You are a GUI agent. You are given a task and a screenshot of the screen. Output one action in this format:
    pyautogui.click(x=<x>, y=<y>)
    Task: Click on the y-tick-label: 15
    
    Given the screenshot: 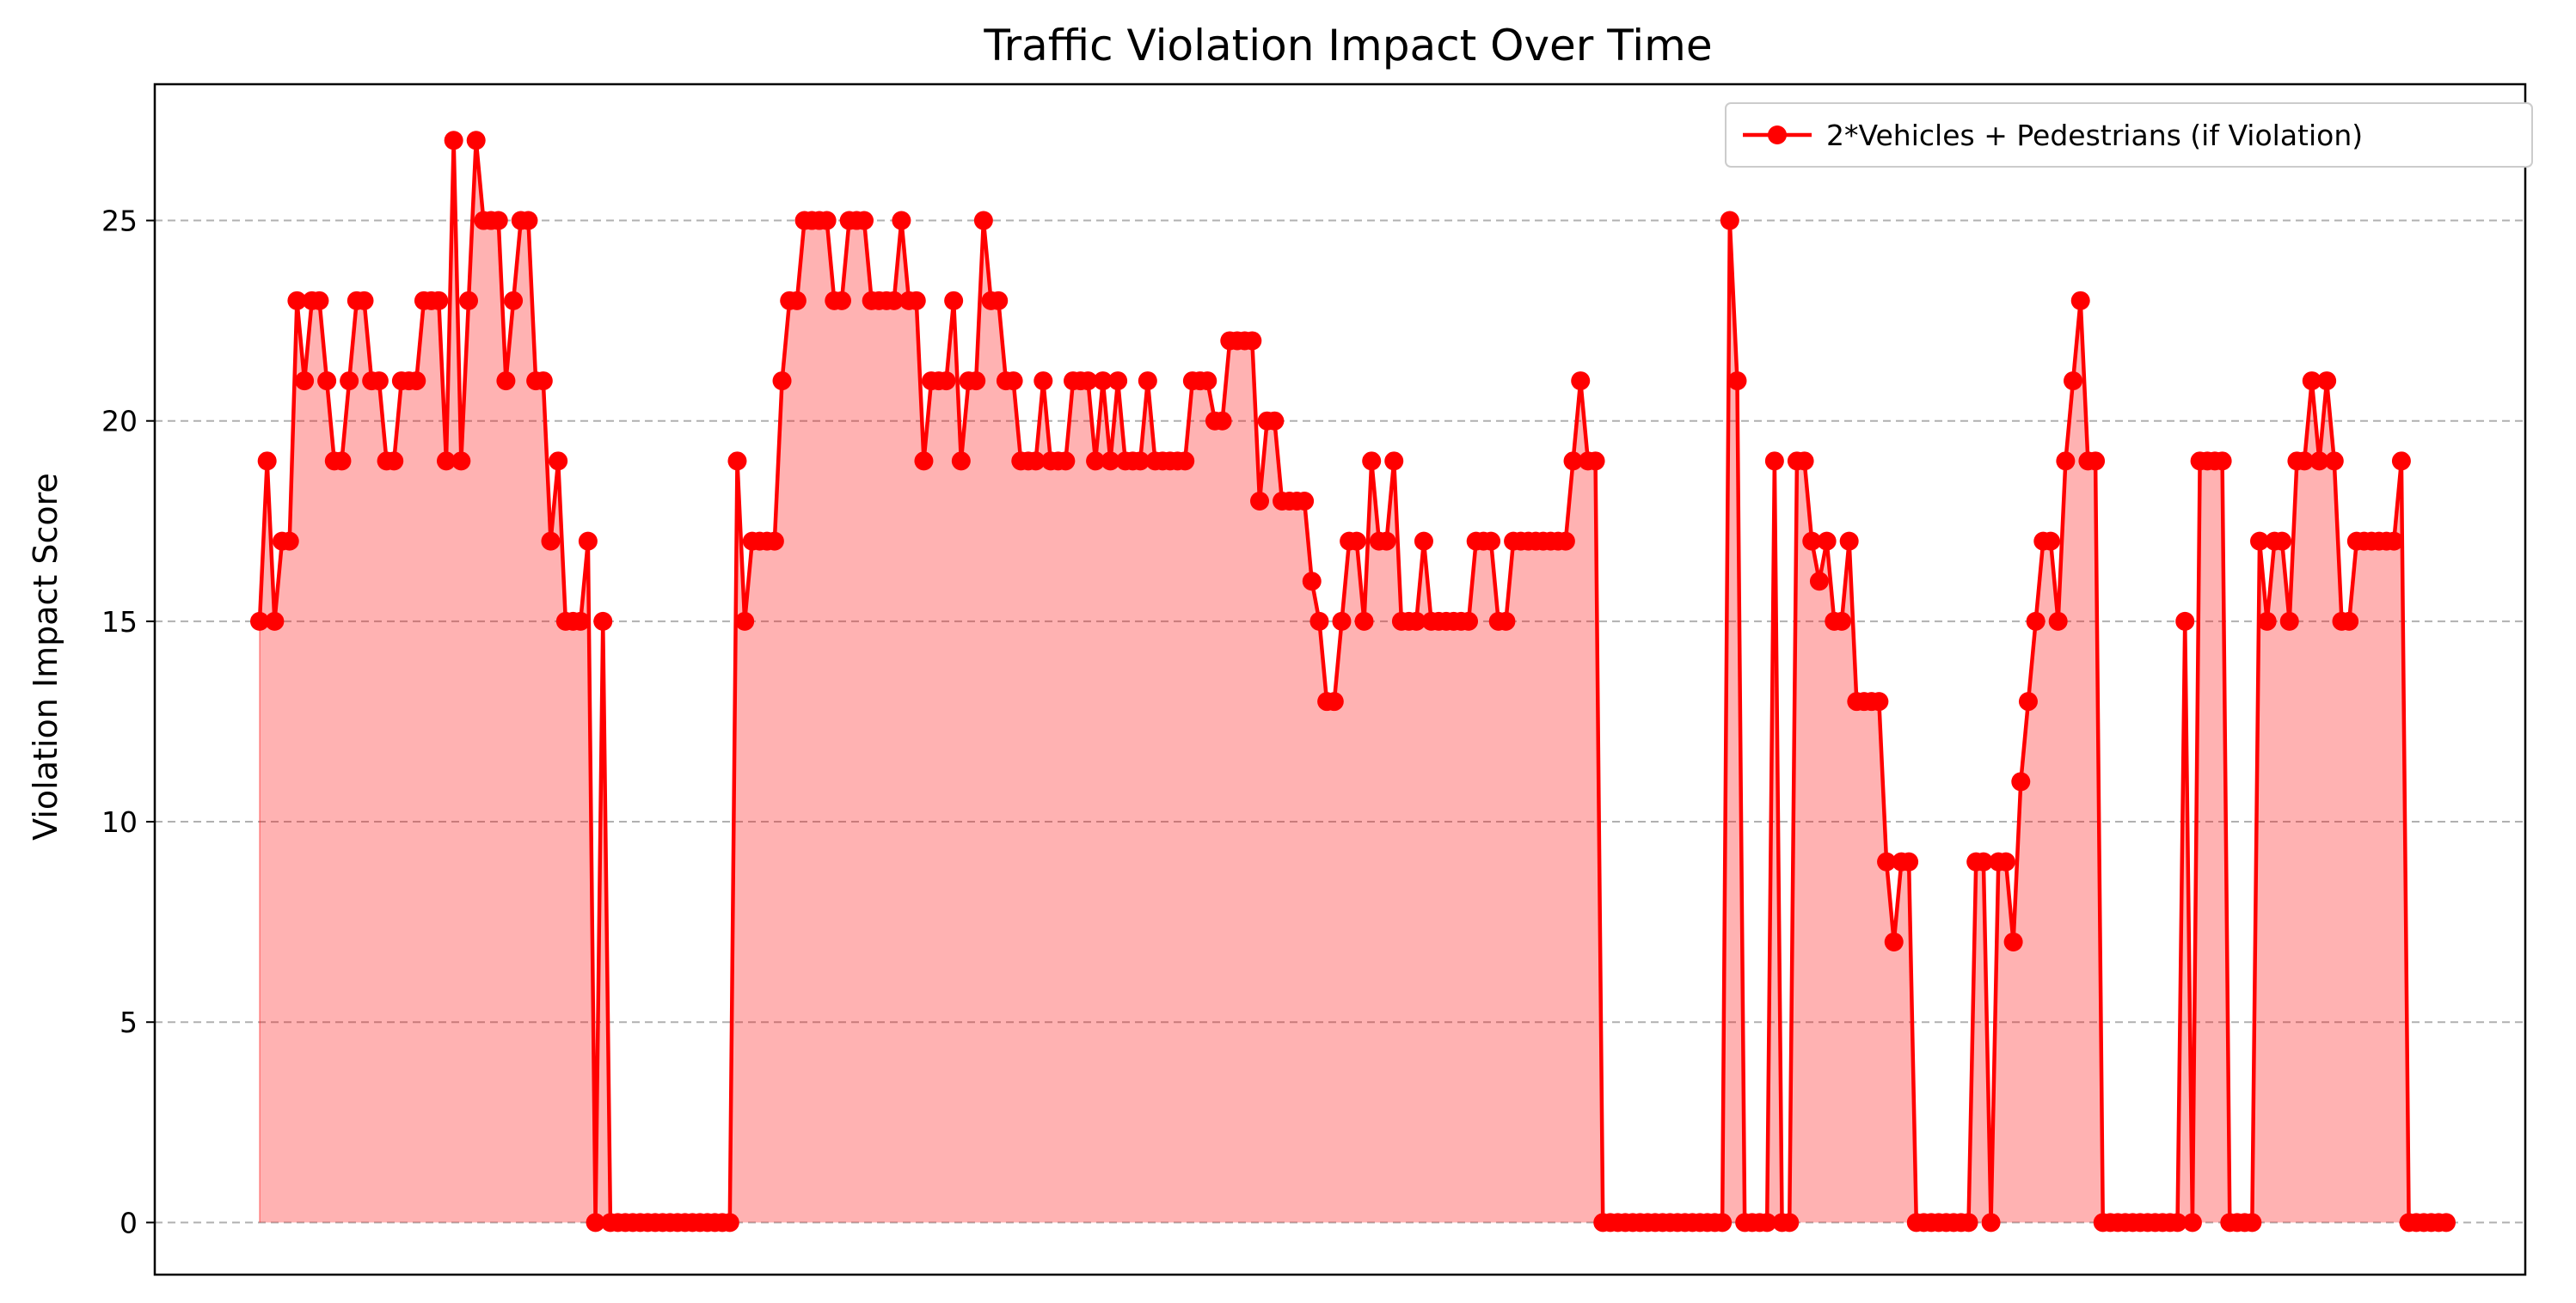 What is the action you would take?
    pyautogui.click(x=119, y=622)
    